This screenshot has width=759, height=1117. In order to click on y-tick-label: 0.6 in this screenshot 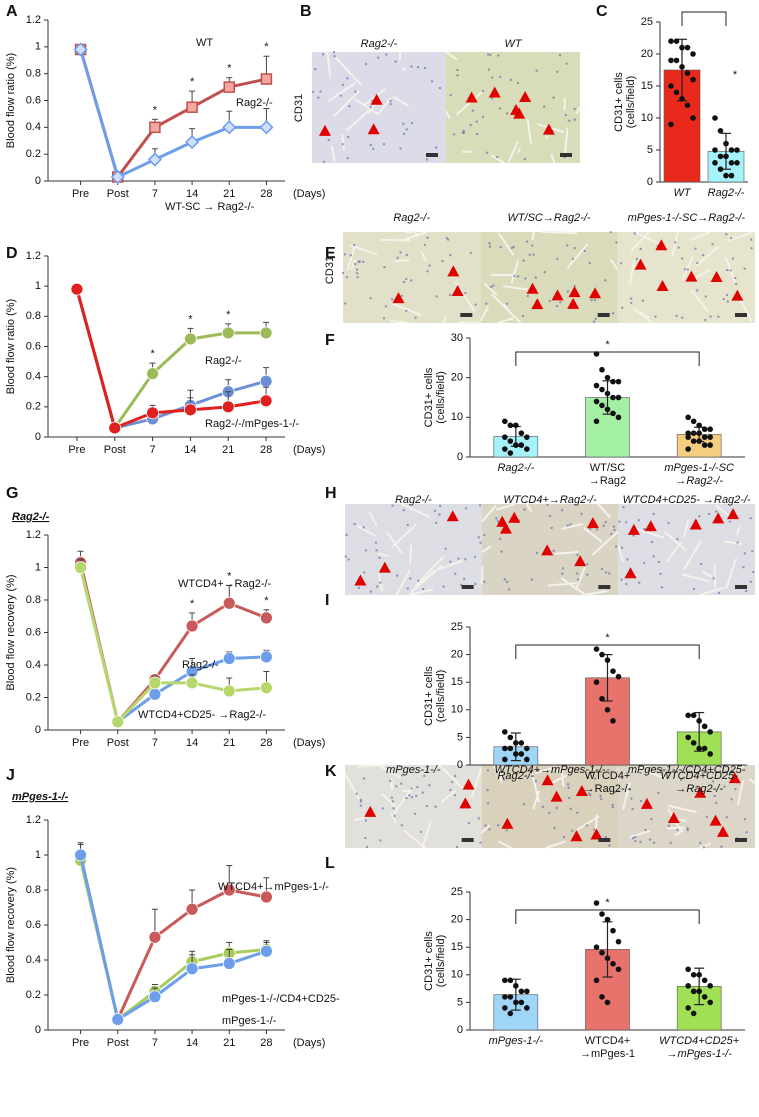, I will do `click(33, 632)`.